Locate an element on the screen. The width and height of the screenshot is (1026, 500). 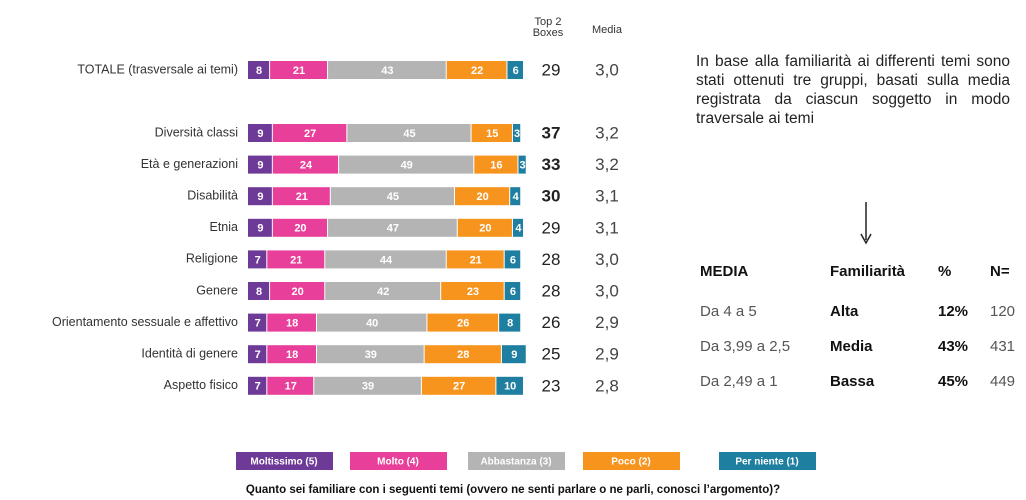
table-cell: 449 is located at coordinates (1003, 381).